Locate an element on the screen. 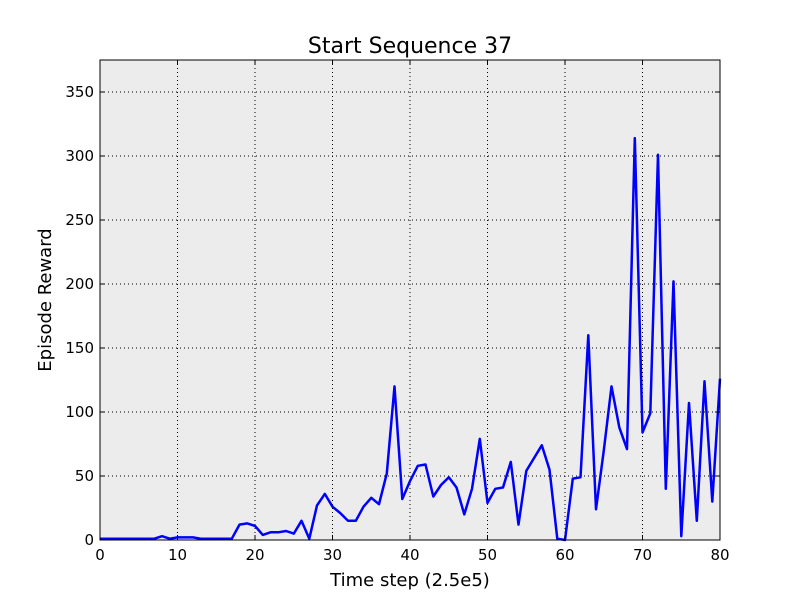 This screenshot has height=605, width=800. y-tick-label: 200 is located at coordinates (79, 284).